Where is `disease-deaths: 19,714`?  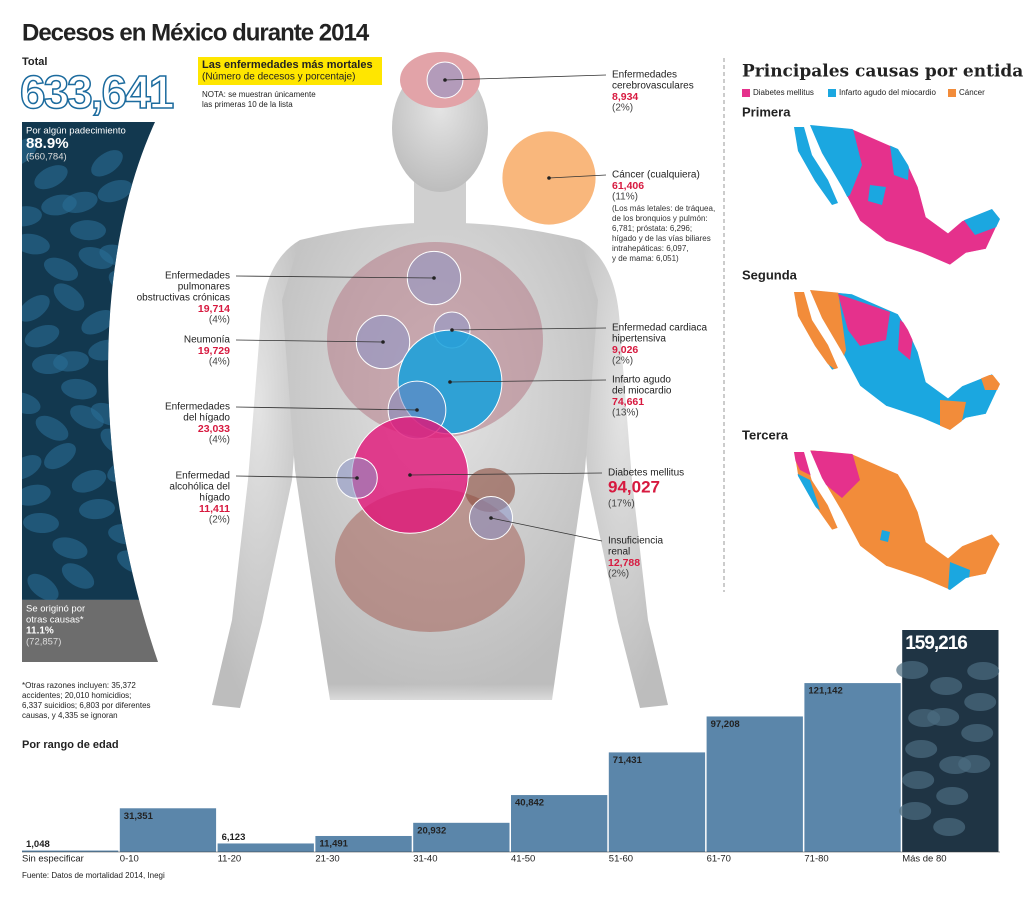
disease-deaths: 19,714 is located at coordinates (214, 309).